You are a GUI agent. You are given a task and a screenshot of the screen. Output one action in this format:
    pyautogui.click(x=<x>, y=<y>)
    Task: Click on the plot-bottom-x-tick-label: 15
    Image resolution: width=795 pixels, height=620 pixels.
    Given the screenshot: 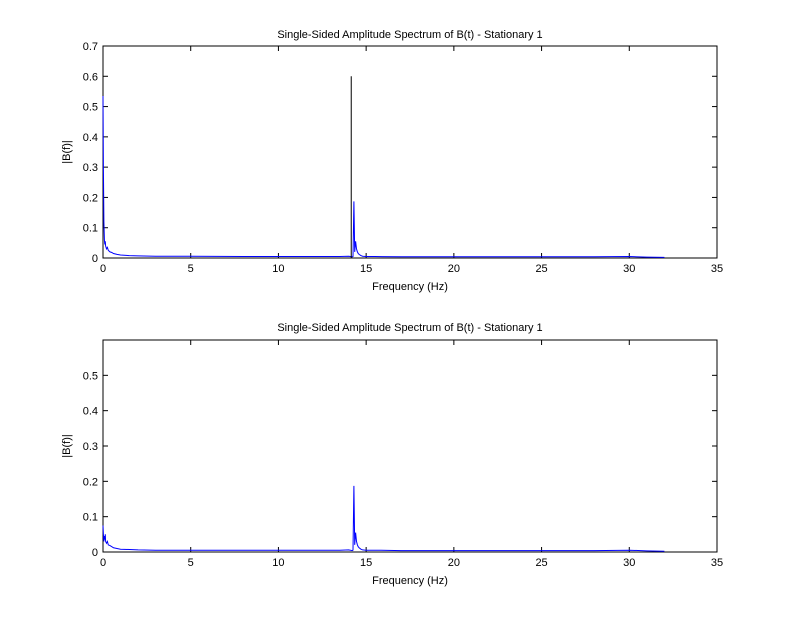 What is the action you would take?
    pyautogui.click(x=366, y=563)
    